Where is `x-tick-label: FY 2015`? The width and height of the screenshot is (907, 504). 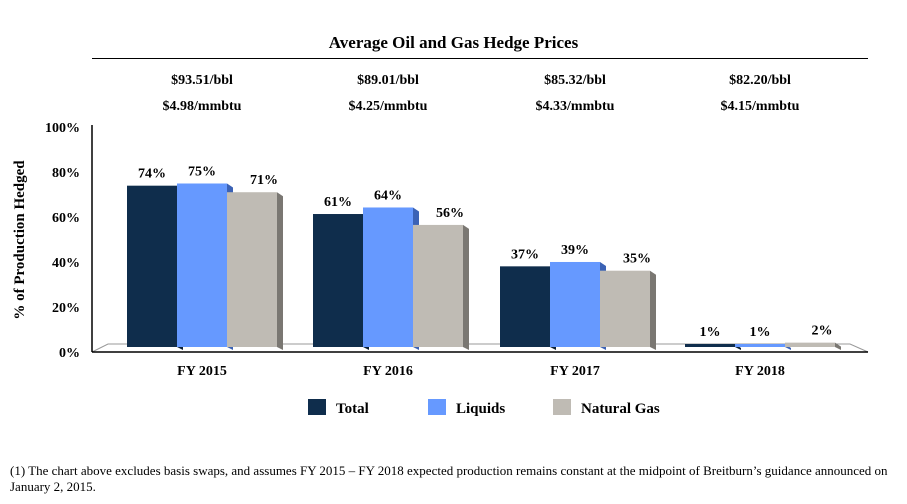 x-tick-label: FY 2015 is located at coordinates (202, 371).